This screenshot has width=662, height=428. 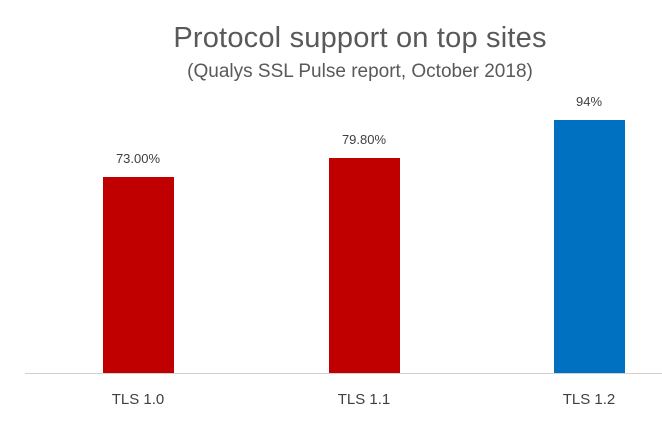 I want to click on data-label: 79.80%, so click(x=364, y=140).